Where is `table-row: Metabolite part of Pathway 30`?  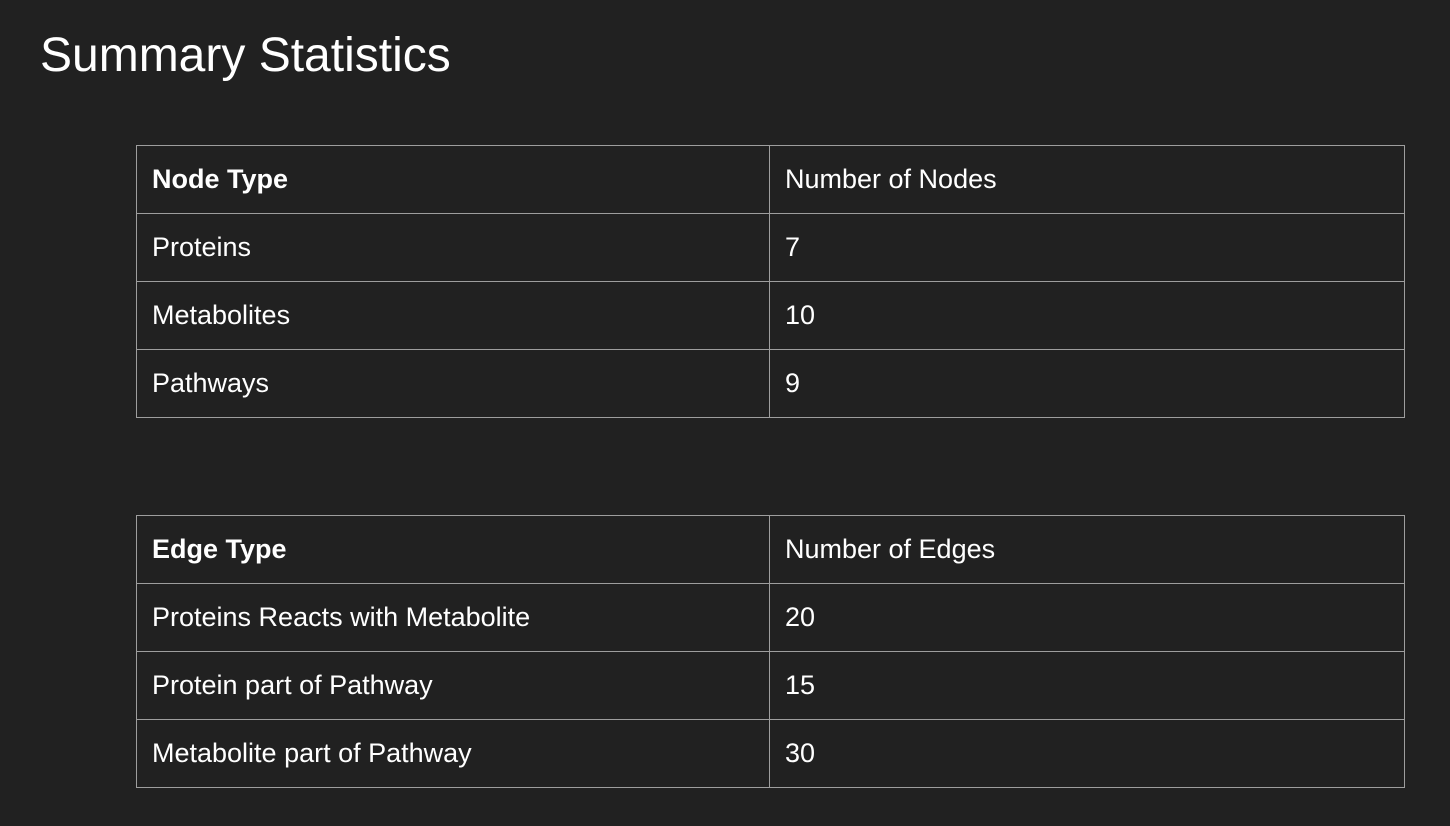
table-row: Metabolite part of Pathway 30 is located at coordinates (770, 753).